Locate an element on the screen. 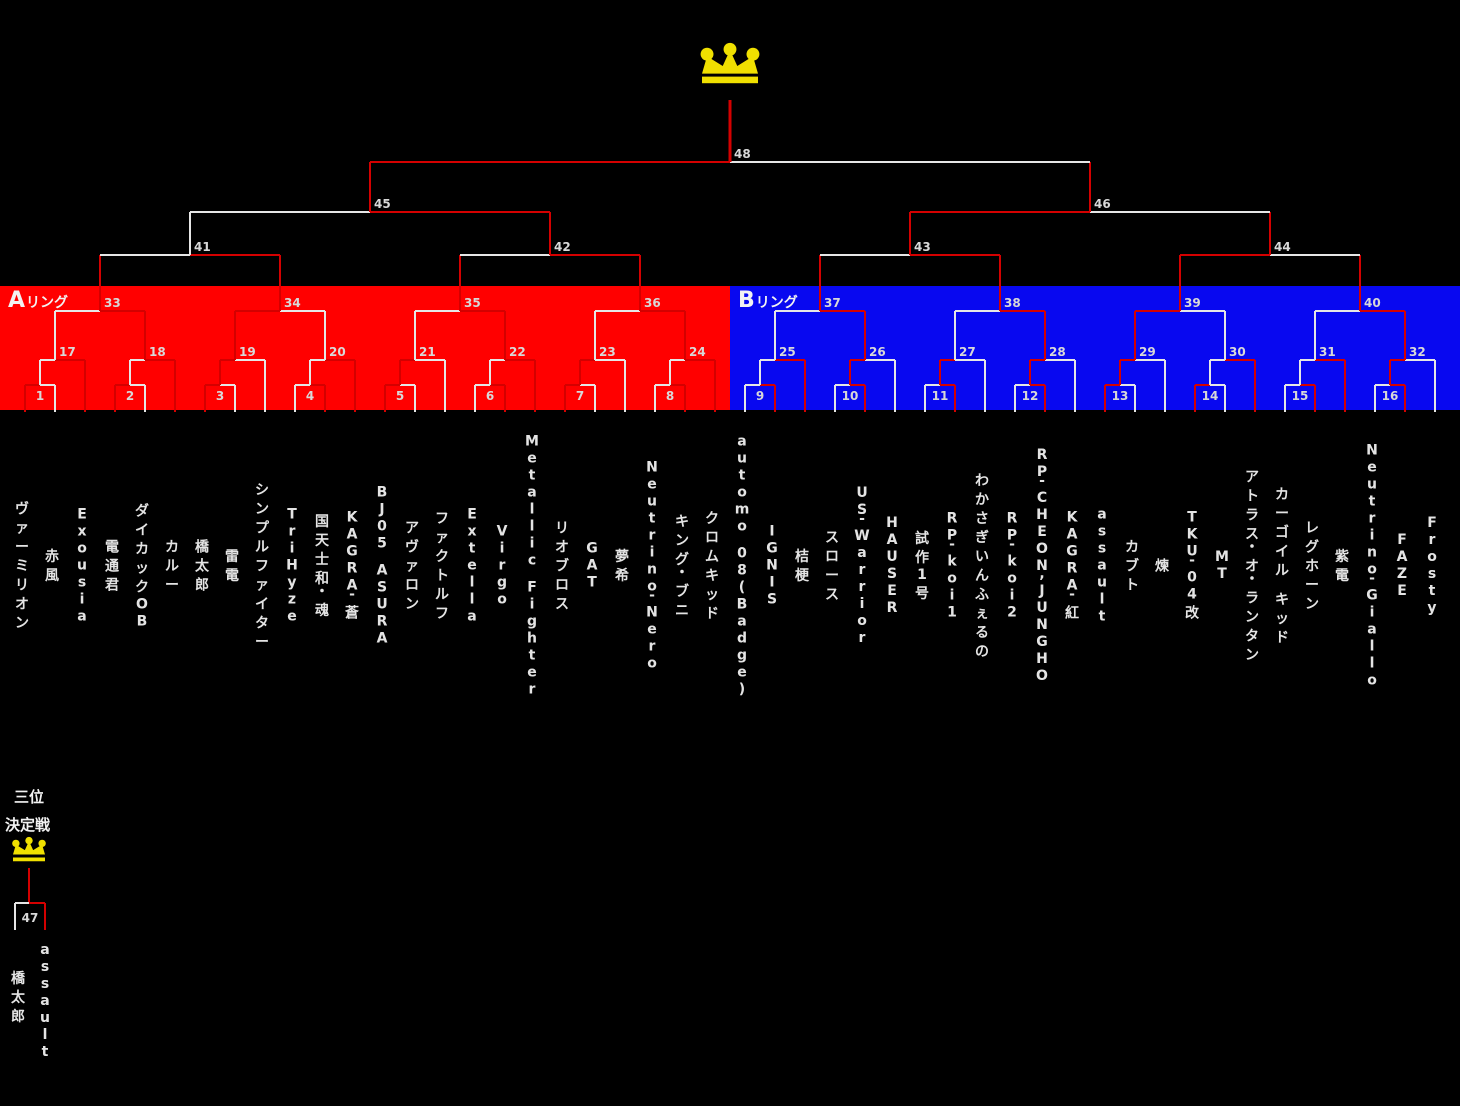 Image resolution: width=1460 pixels, height=1106 pixels. match-number-36: 36 is located at coordinates (652, 303).